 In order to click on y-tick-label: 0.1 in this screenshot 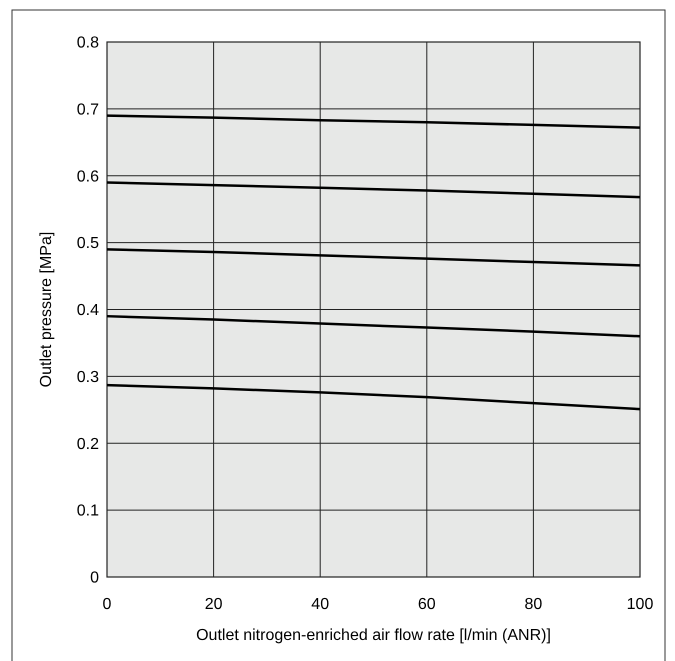, I will do `click(88, 511)`.